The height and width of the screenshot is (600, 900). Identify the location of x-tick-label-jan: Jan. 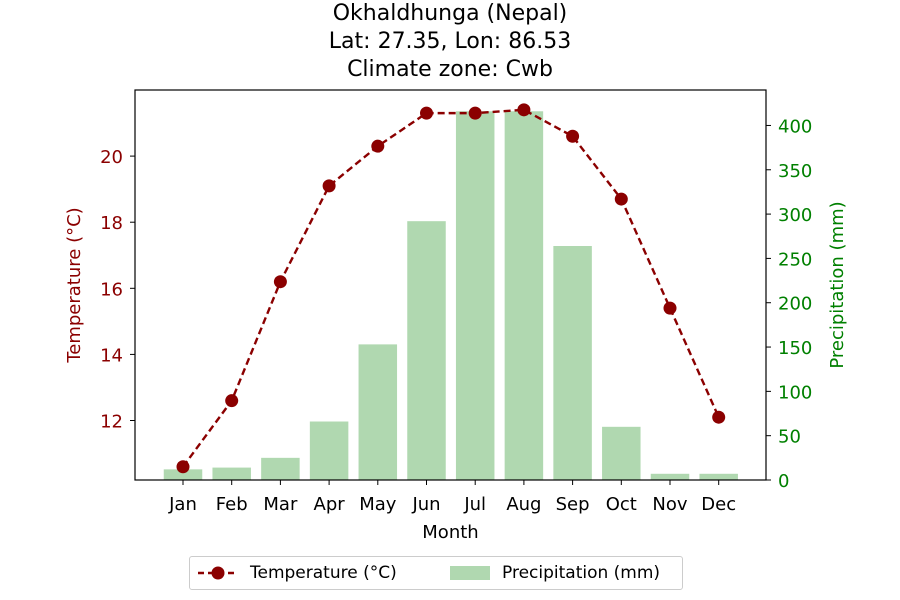
(182, 504).